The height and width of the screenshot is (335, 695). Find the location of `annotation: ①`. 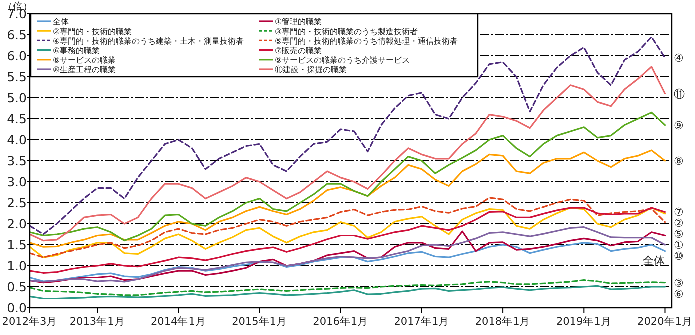

annotation: ① is located at coordinates (679, 245).